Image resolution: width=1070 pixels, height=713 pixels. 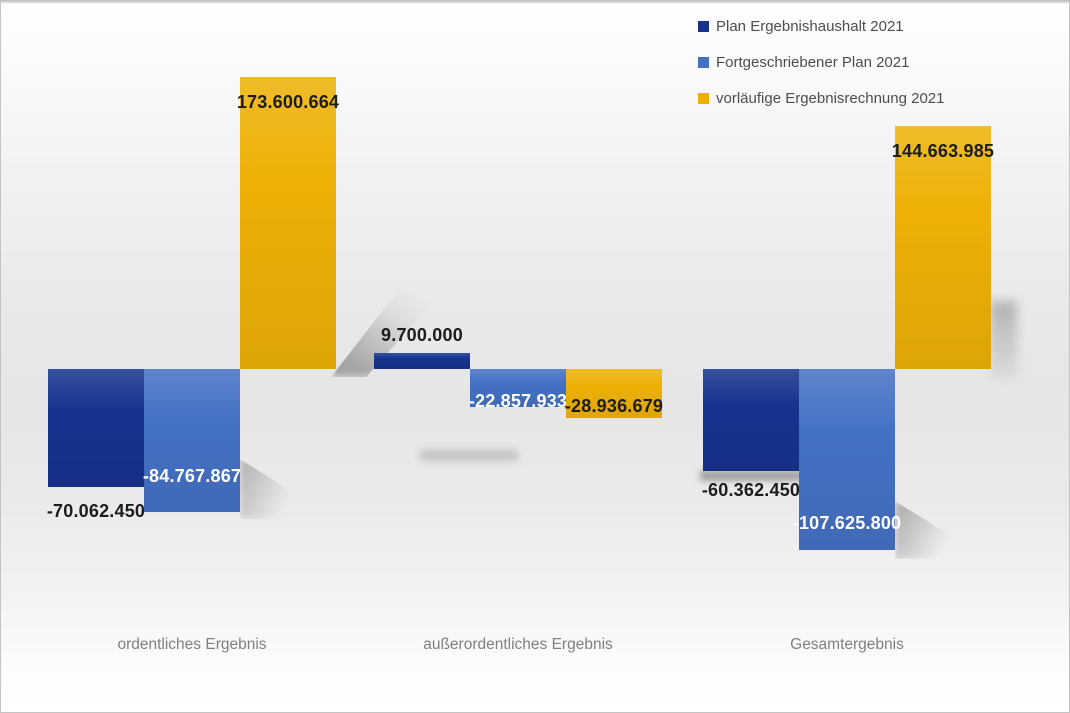 I want to click on category-label-2: außerordentliches Ergebnis, so click(x=518, y=644).